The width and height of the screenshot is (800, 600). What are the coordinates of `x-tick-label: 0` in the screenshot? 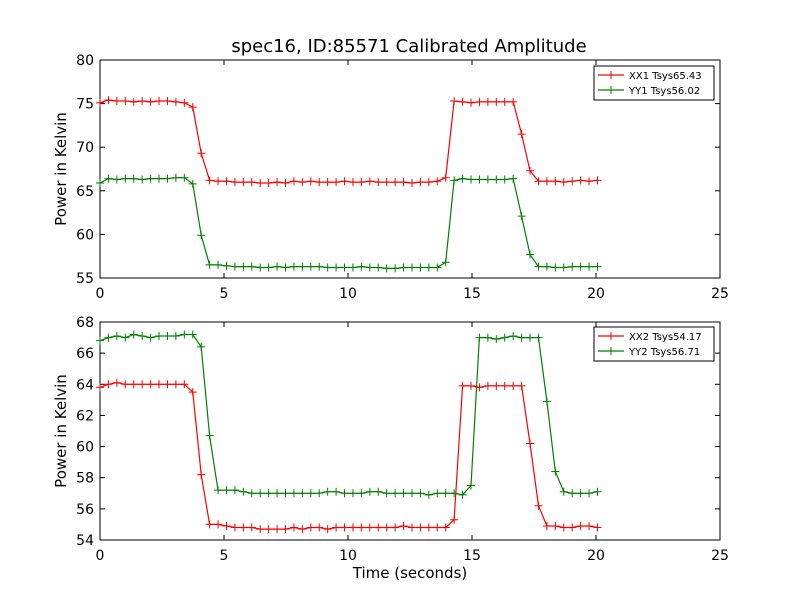 It's located at (100, 556).